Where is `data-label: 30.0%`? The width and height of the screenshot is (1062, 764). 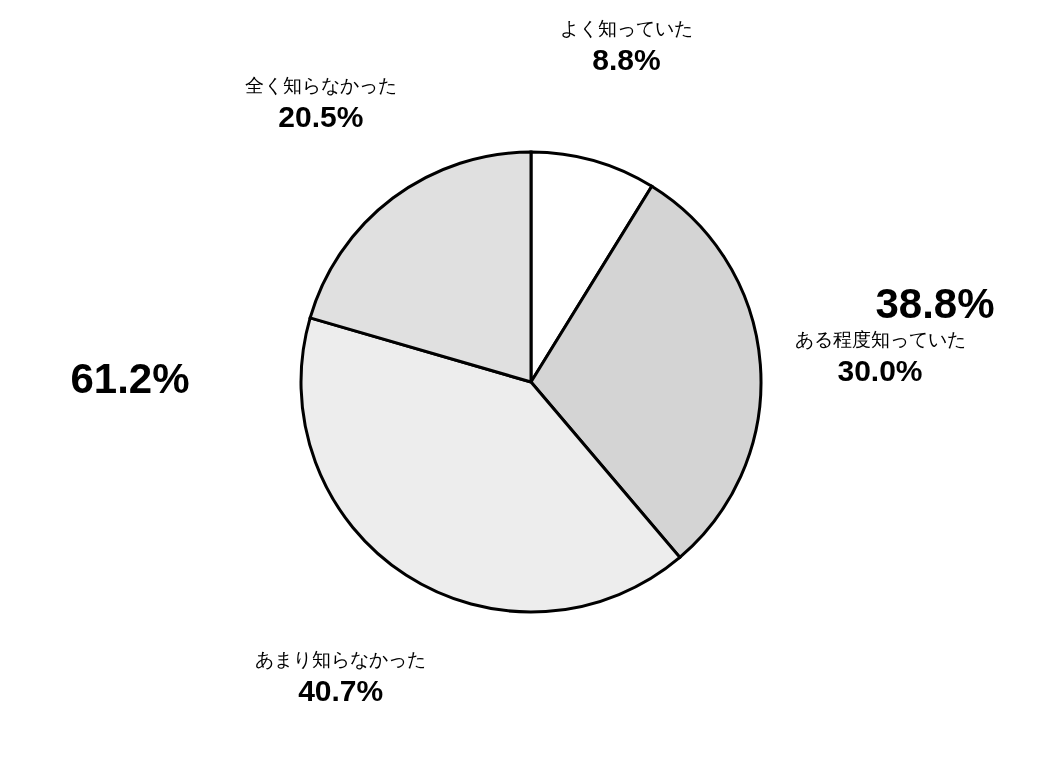 data-label: 30.0% is located at coordinates (880, 370).